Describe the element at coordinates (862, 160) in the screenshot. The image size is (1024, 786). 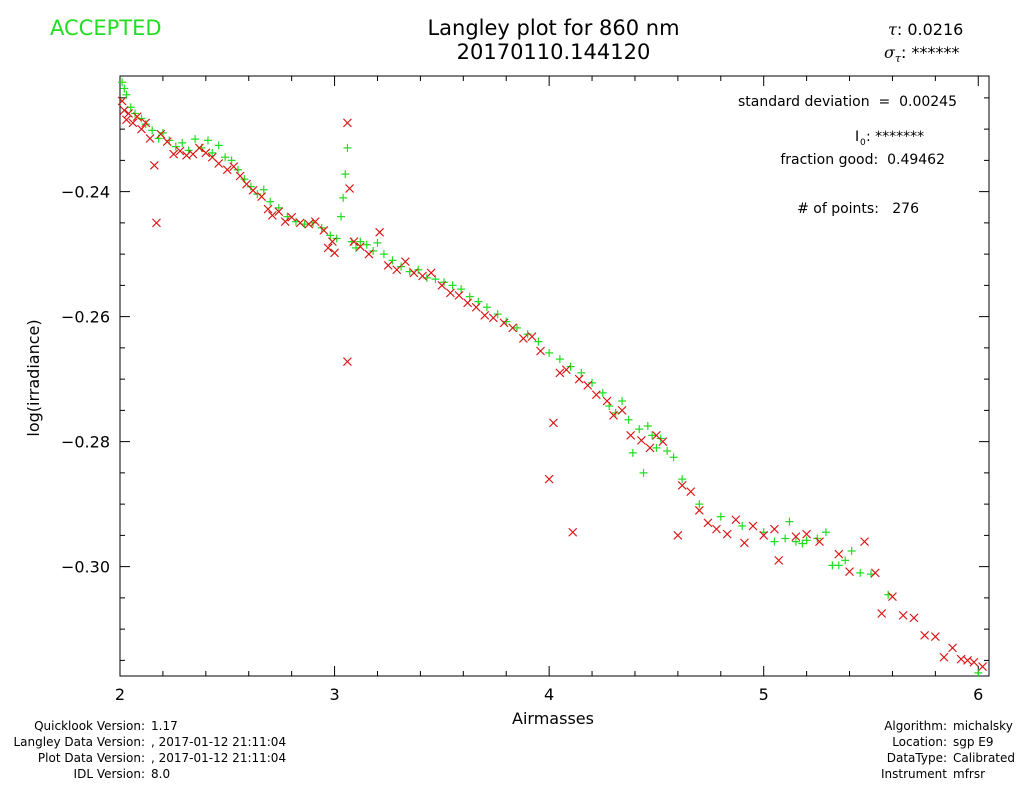
I see `fraction-good-annotation: fraction good: 0.49462` at that location.